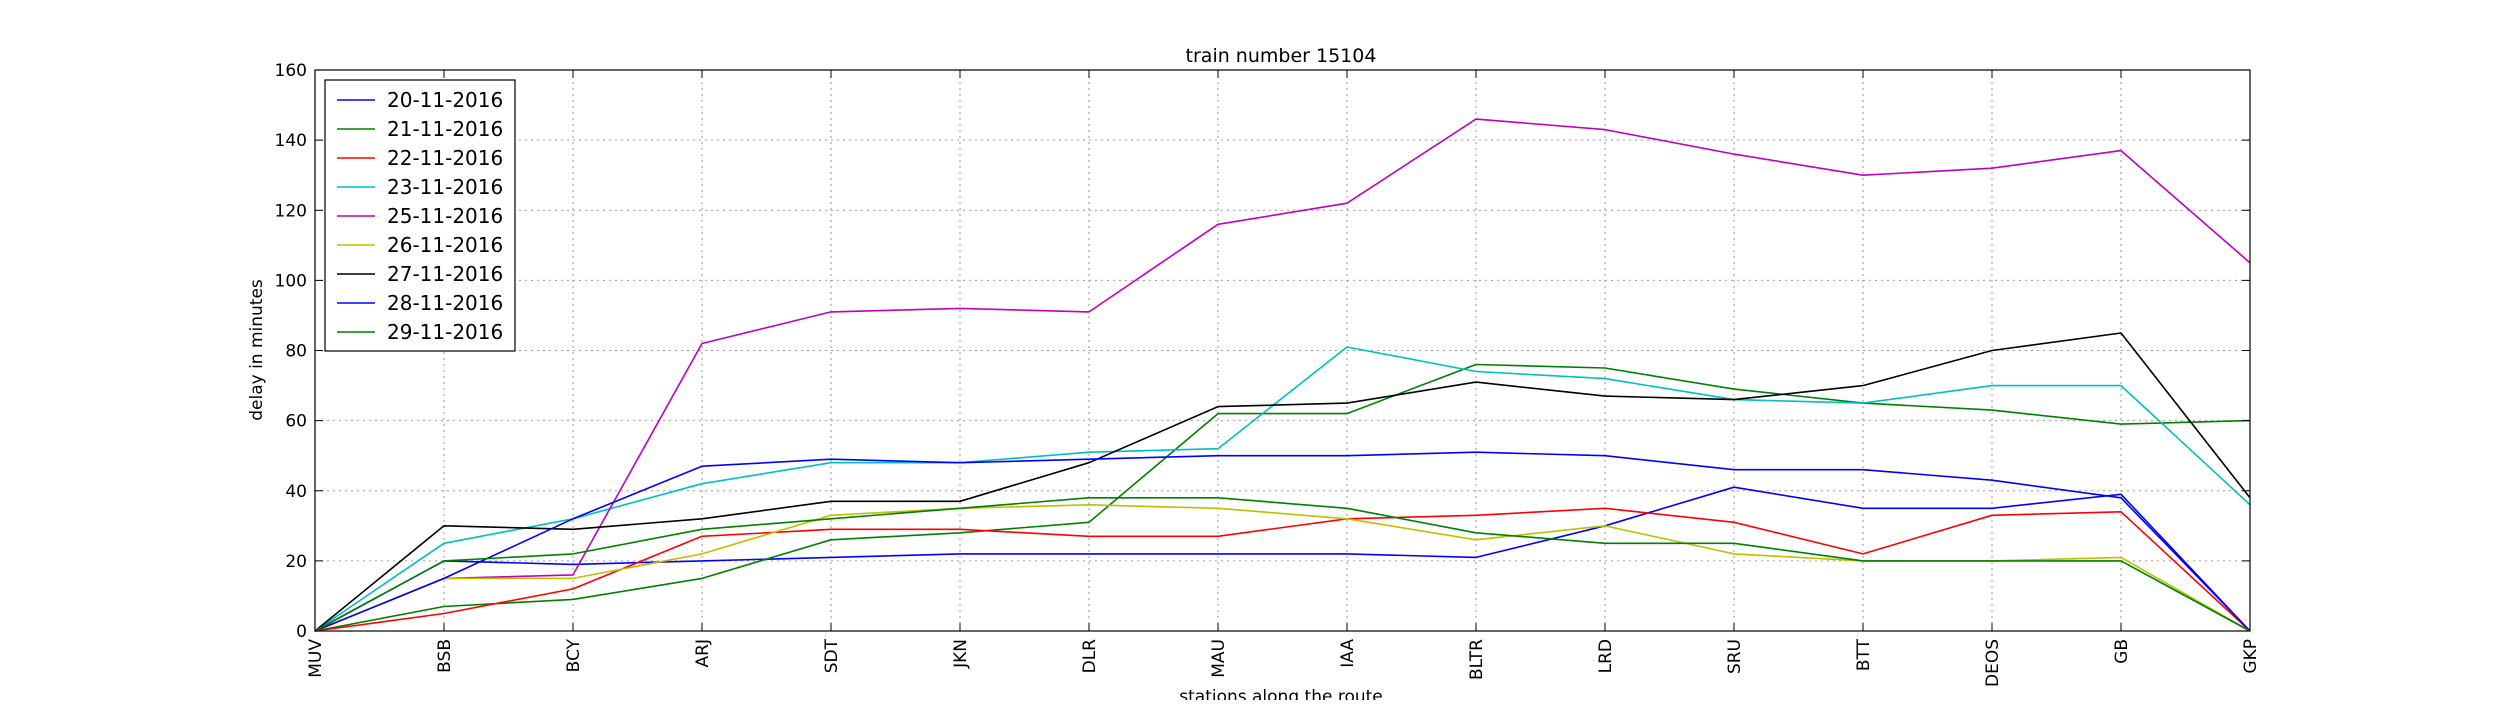 This screenshot has height=704, width=2500. I want to click on y-tick-label: 80, so click(296, 352).